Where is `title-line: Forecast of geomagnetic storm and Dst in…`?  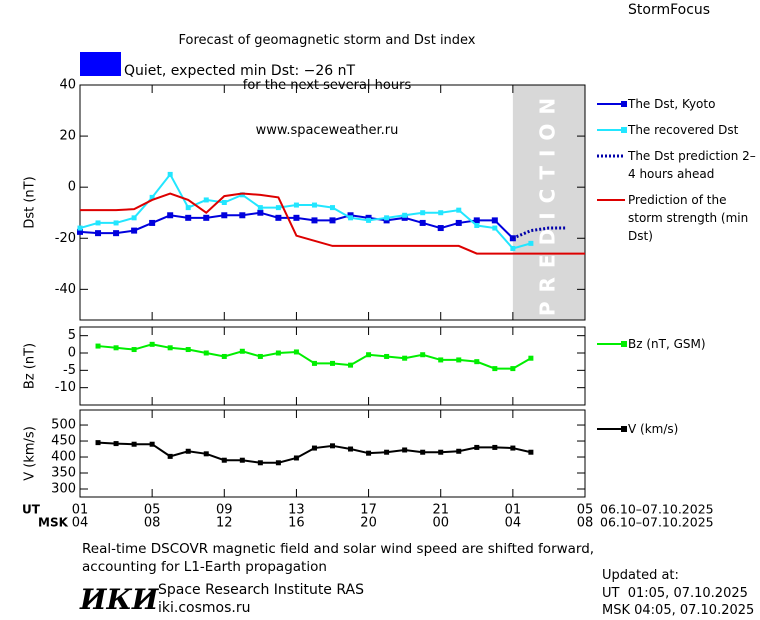
title-line: Forecast of geomagnetic storm and Dst in… is located at coordinates (327, 40).